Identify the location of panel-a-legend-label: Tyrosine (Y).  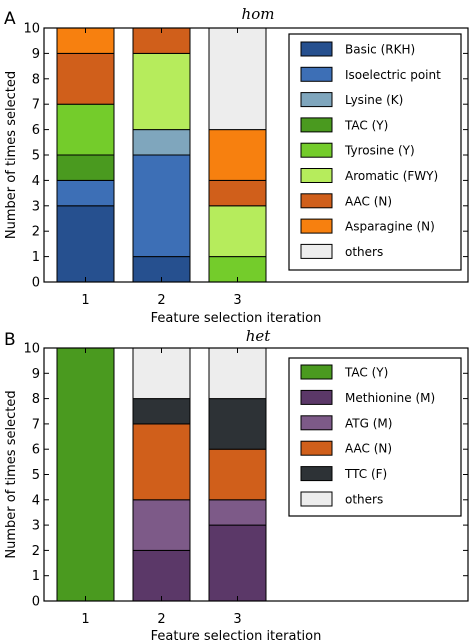
(379, 151).